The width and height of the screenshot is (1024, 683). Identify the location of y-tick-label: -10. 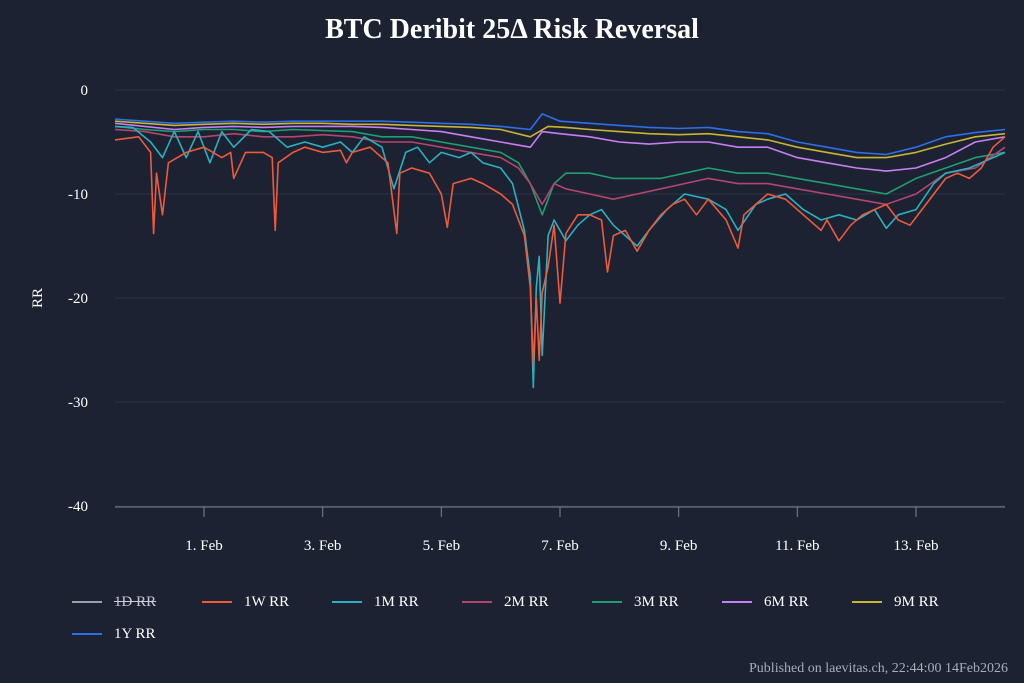
(78, 195).